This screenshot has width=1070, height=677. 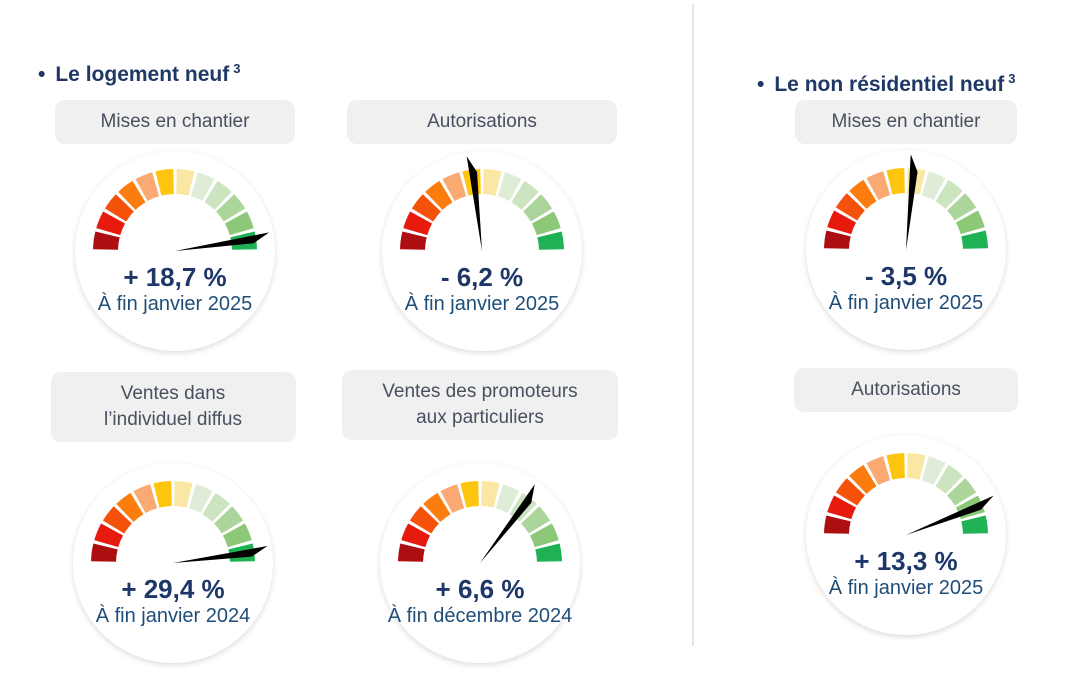 What do you see at coordinates (912, 202) in the screenshot?
I see `gauge-needle` at bounding box center [912, 202].